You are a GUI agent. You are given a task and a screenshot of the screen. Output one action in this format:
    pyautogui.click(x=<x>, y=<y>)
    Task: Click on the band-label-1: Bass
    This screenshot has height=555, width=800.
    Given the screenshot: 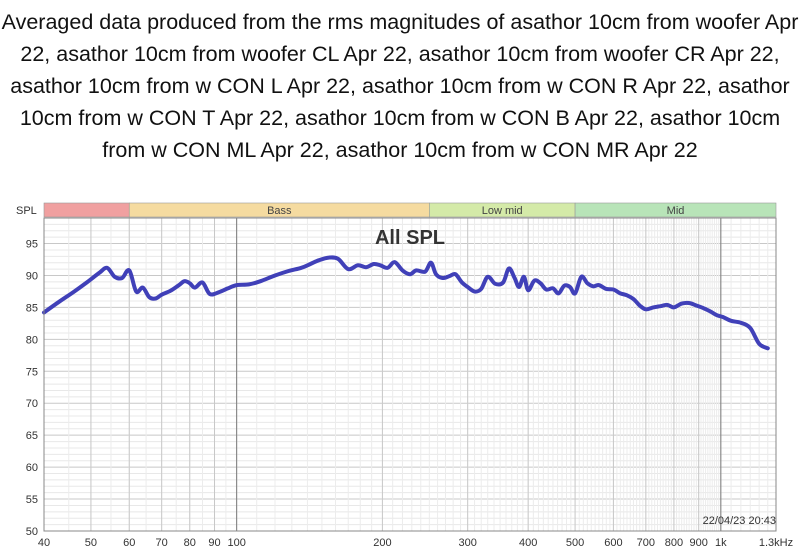 What is the action you would take?
    pyautogui.click(x=279, y=211)
    